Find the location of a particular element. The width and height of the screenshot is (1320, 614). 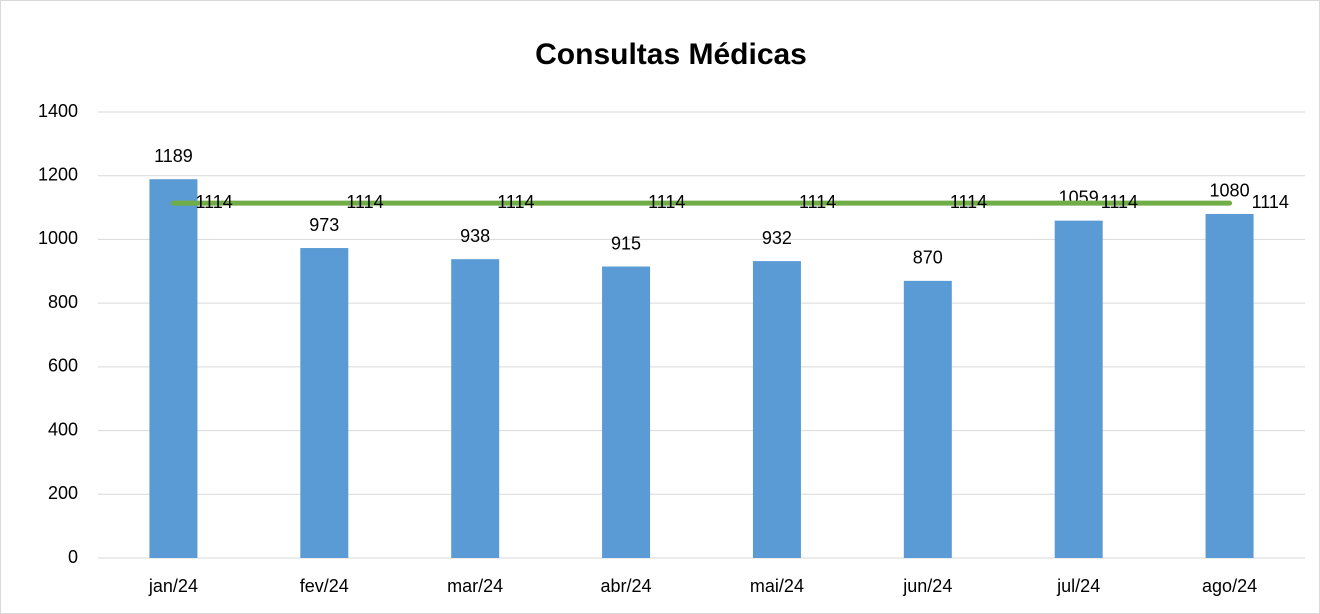

data-label: 870 is located at coordinates (928, 258).